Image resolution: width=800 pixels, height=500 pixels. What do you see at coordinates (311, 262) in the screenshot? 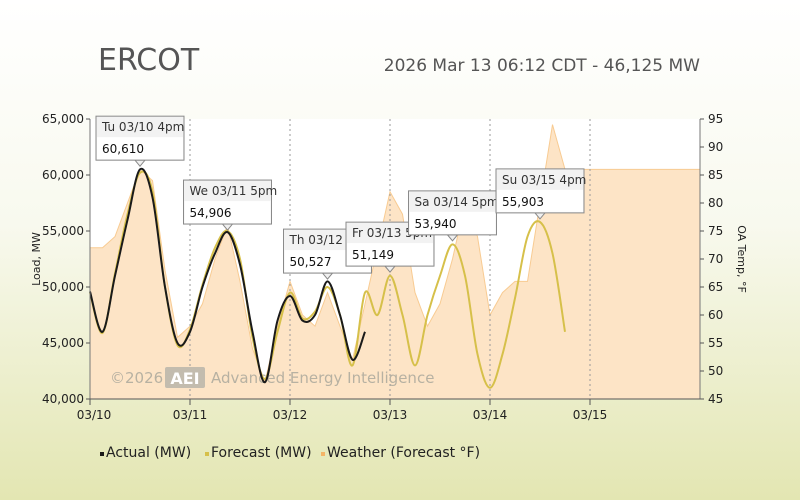
I see `callout-value: 50,527` at bounding box center [311, 262].